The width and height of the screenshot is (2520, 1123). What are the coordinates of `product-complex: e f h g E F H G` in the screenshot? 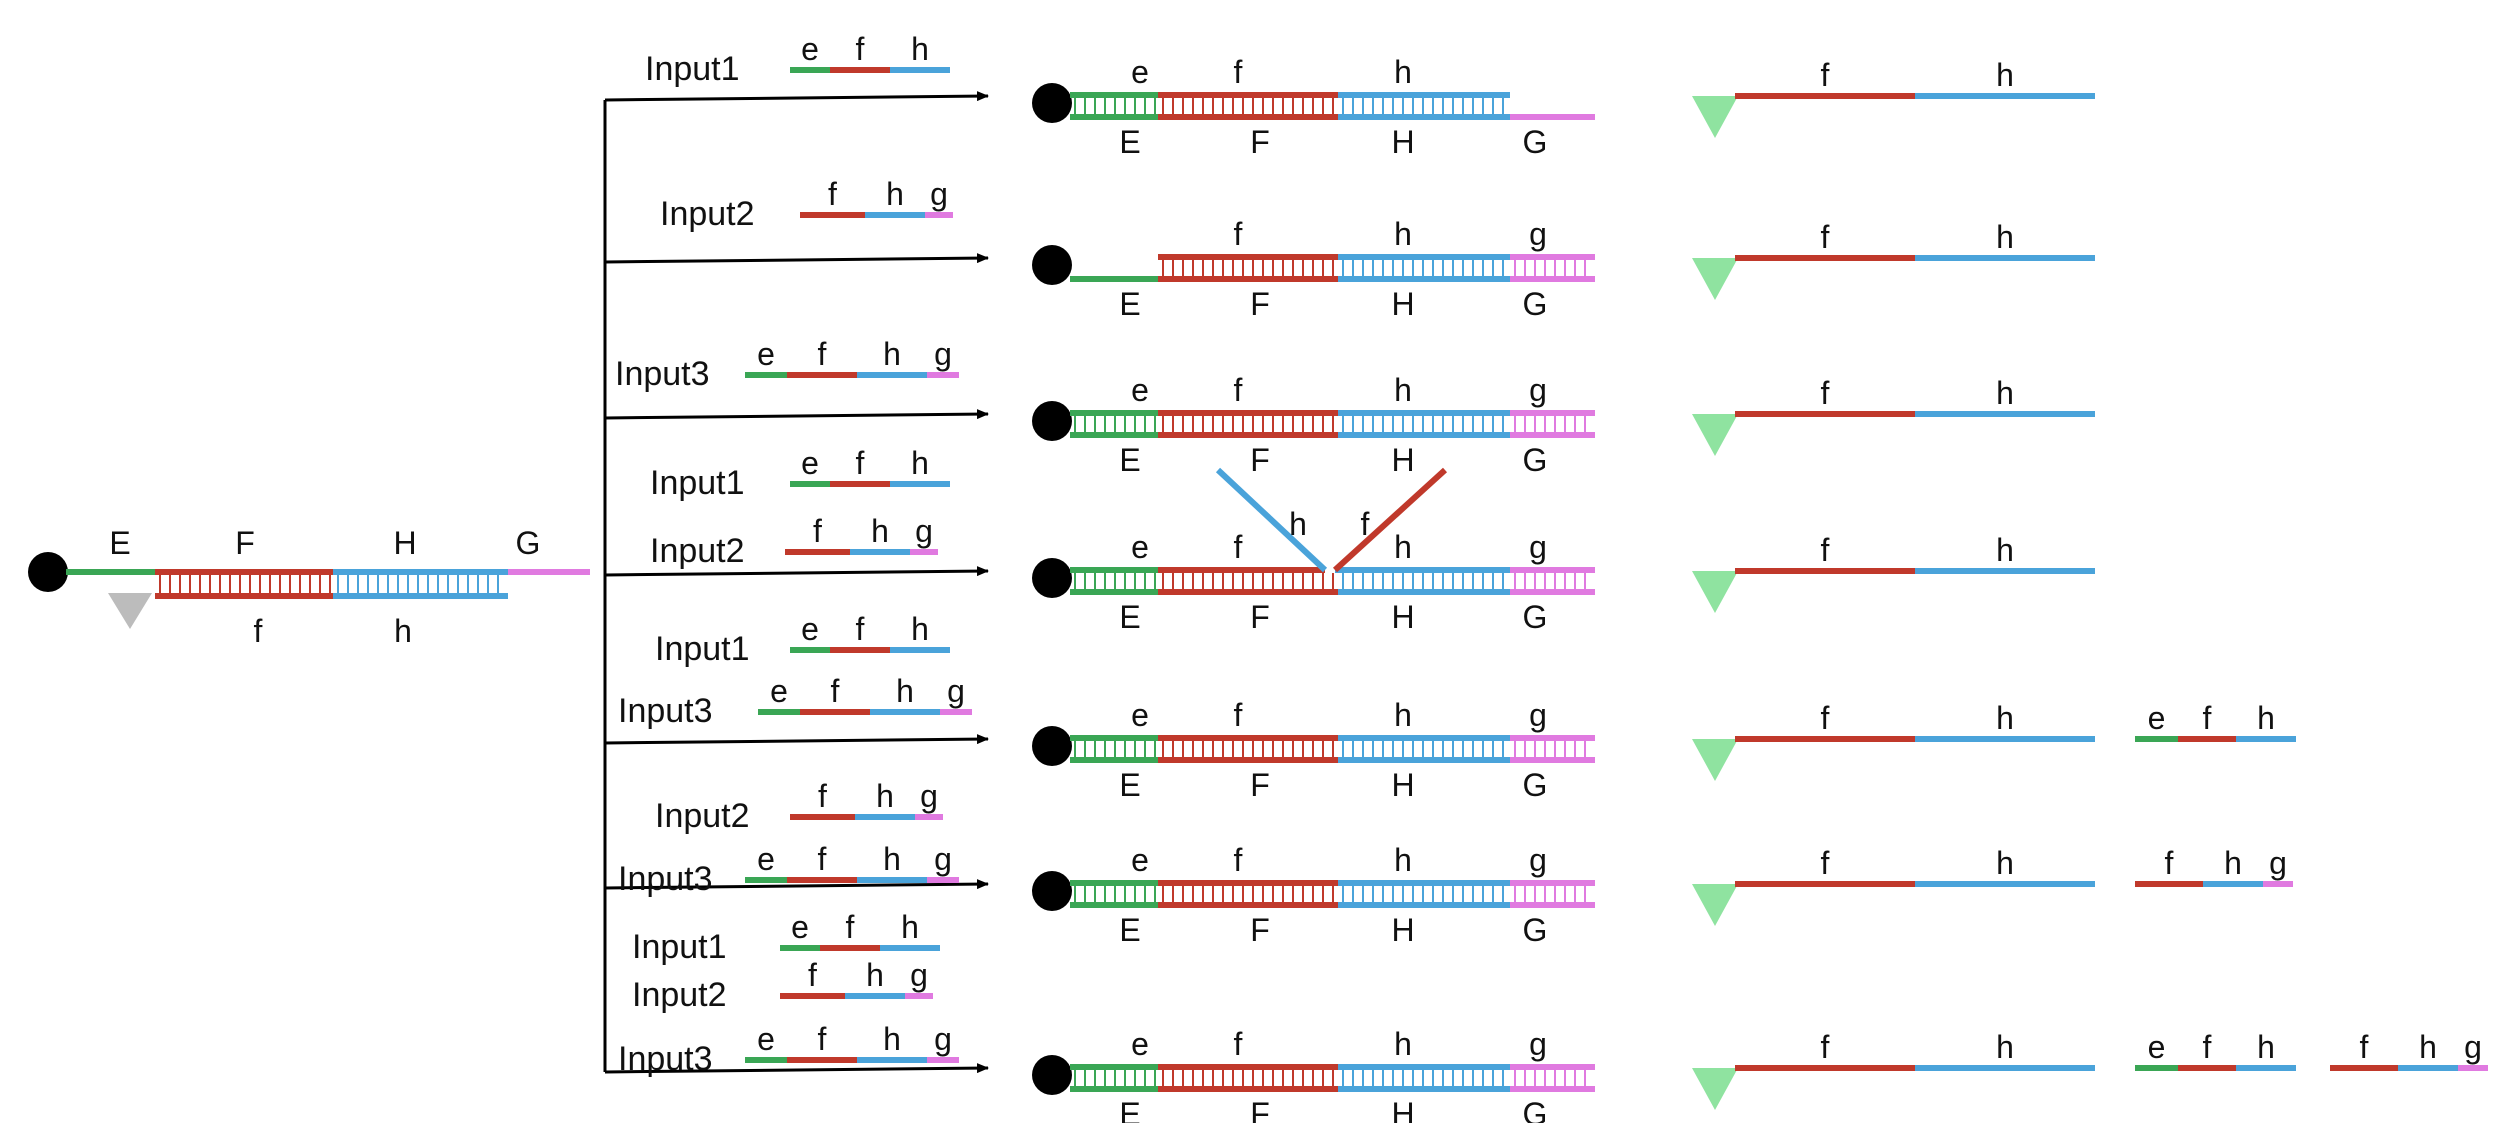 It's located at (1313, 425).